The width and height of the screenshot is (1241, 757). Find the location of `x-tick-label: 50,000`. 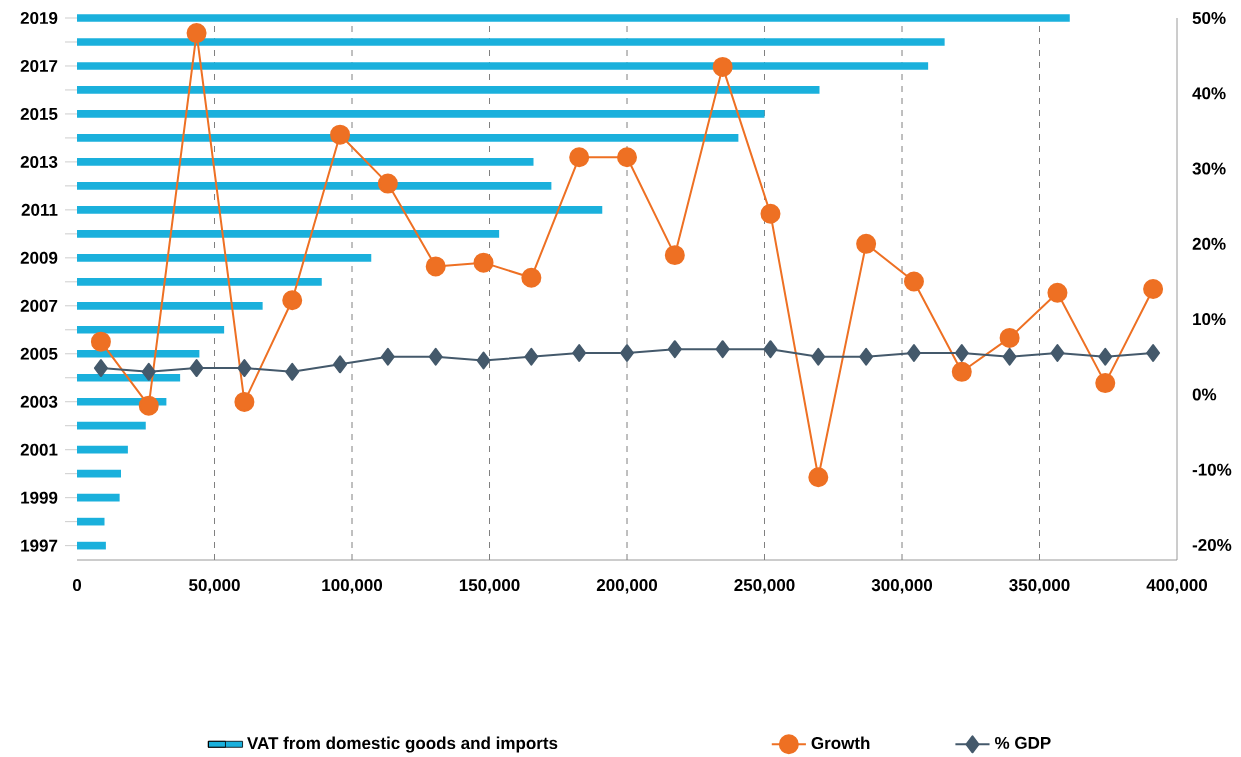

x-tick-label: 50,000 is located at coordinates (214, 586).